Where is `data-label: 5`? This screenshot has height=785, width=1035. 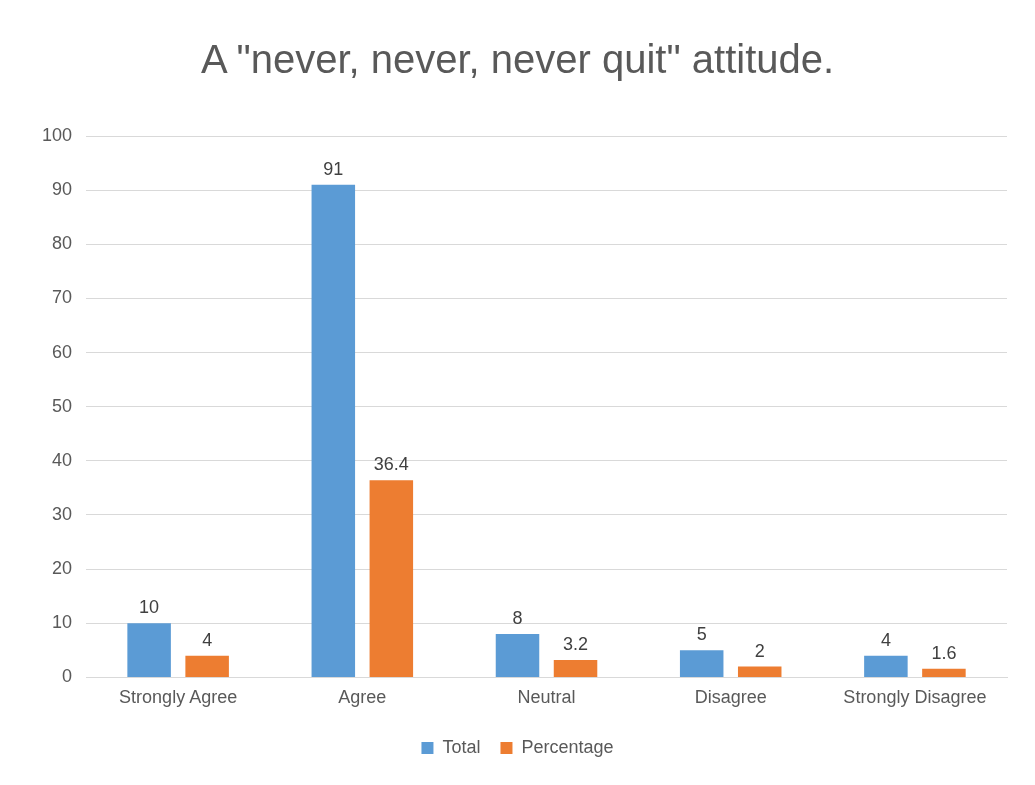 data-label: 5 is located at coordinates (701, 634).